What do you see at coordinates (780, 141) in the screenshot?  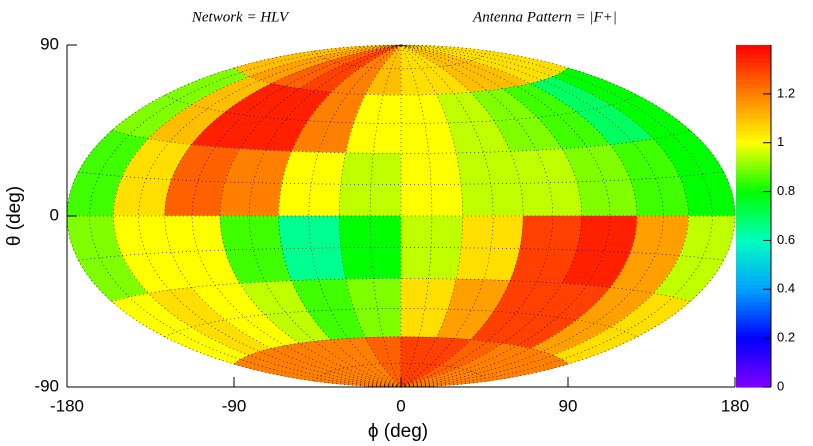 I see `colorbar-tick-label: 1` at bounding box center [780, 141].